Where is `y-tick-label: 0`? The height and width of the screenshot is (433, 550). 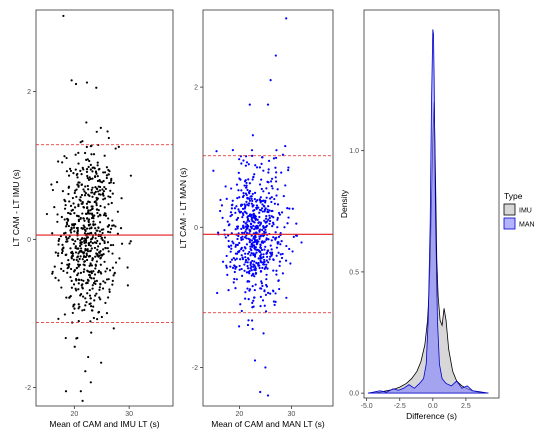 y-tick-label: 0 is located at coordinates (196, 228).